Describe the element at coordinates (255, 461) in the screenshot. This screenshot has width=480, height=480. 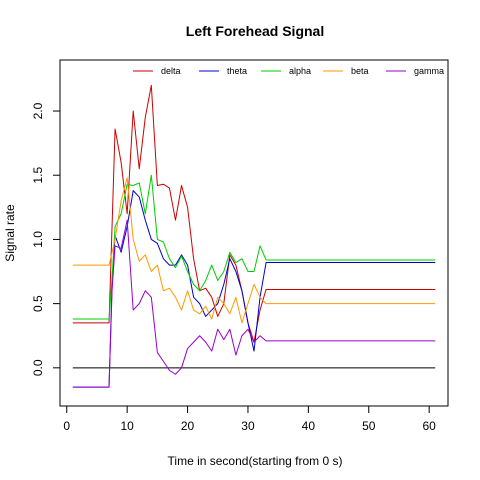
I see `x-axis-label: Time in second(starting from 0 s)` at that location.